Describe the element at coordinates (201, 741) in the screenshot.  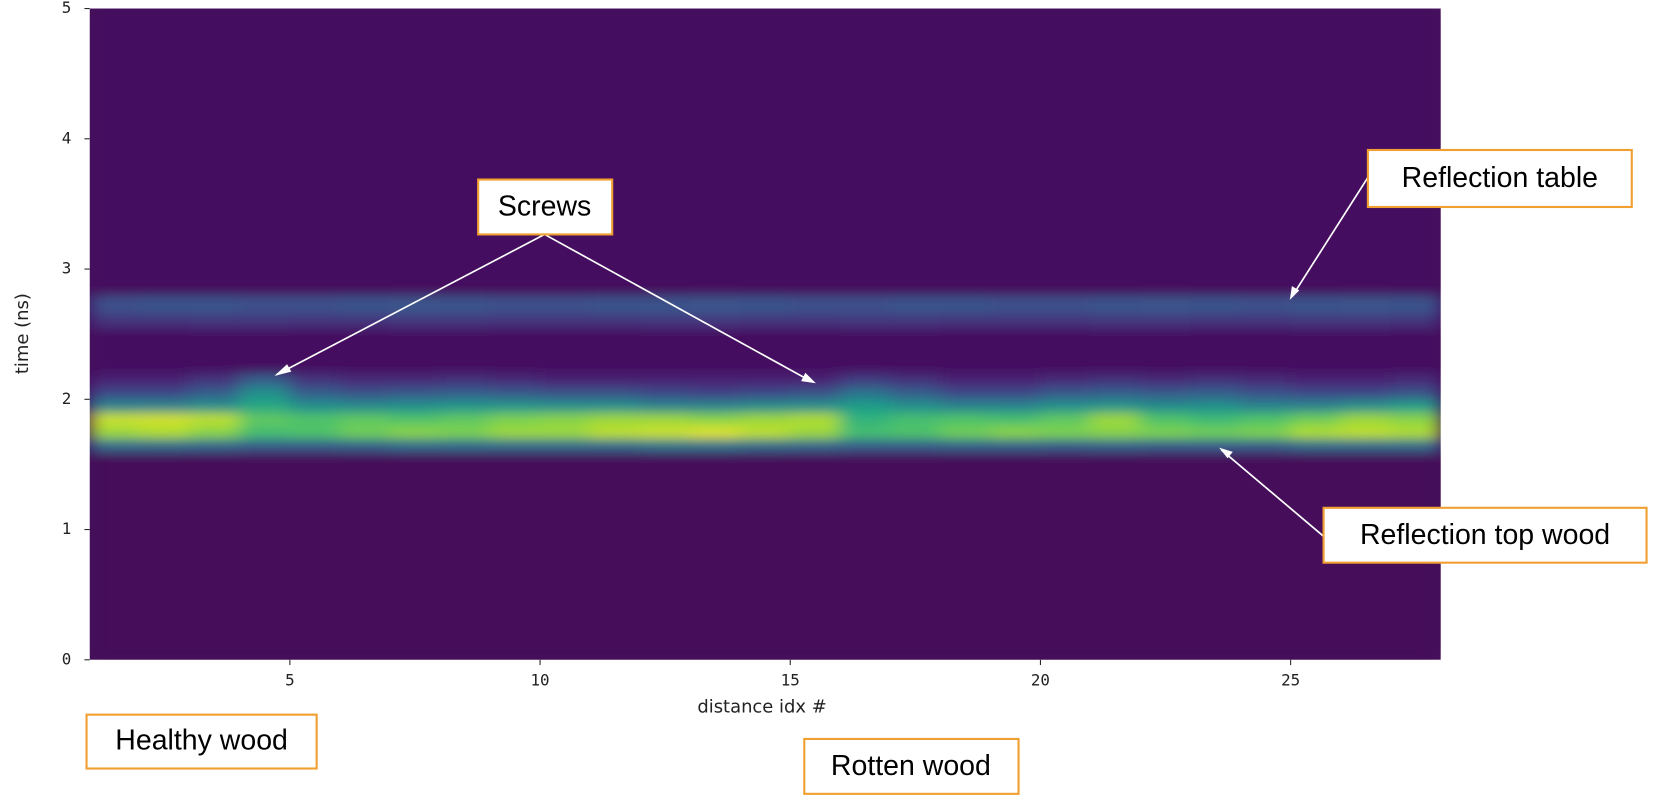
I see `annotation-box` at that location.